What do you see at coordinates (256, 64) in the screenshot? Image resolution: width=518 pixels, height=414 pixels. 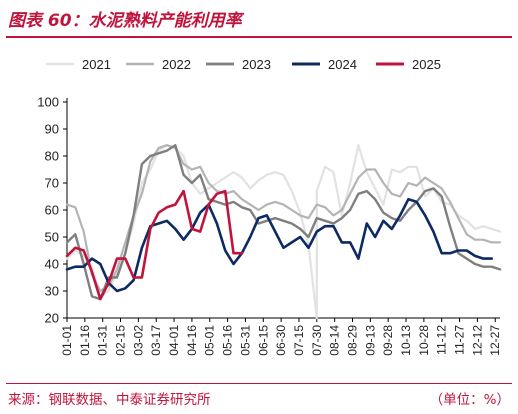 I see `legend-label-2023: 2023` at bounding box center [256, 64].